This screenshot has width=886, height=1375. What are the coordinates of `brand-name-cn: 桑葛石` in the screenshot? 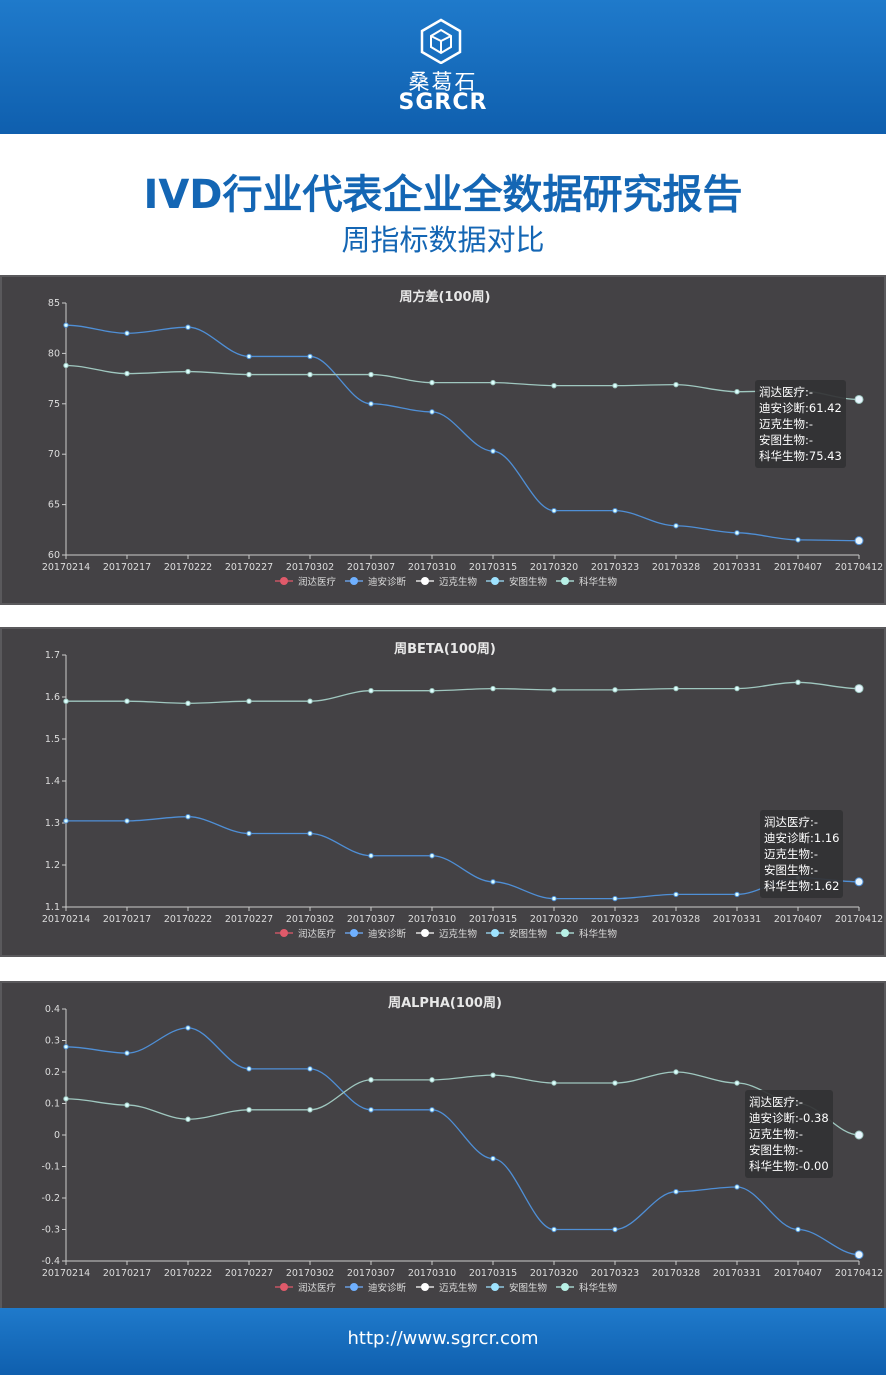 It's located at (443, 82).